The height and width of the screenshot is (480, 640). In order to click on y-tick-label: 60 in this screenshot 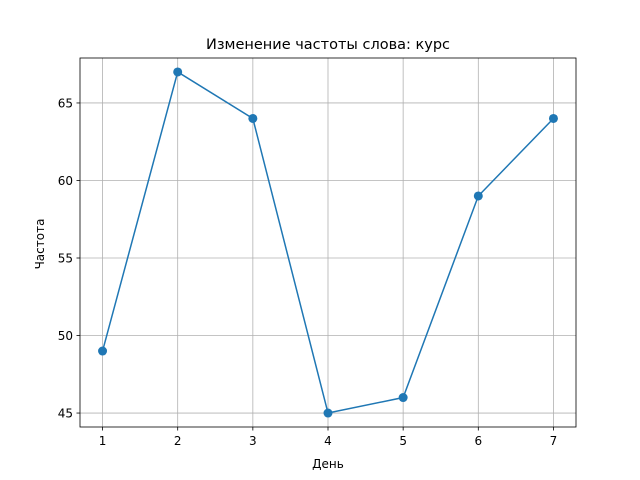, I will do `click(65, 181)`.